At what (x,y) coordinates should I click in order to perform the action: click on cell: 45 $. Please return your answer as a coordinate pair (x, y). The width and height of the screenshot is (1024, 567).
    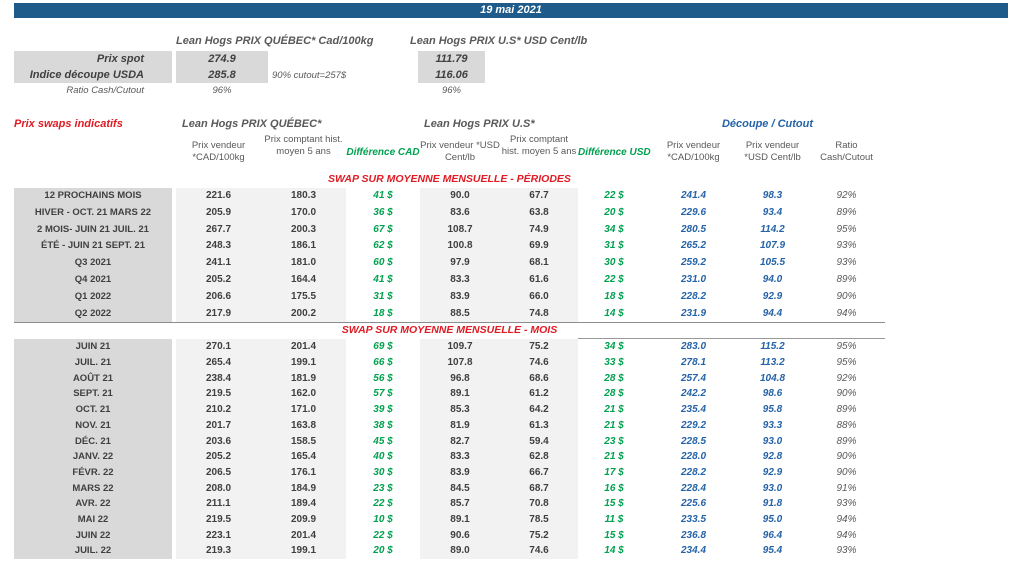
    Looking at the image, I should click on (383, 441).